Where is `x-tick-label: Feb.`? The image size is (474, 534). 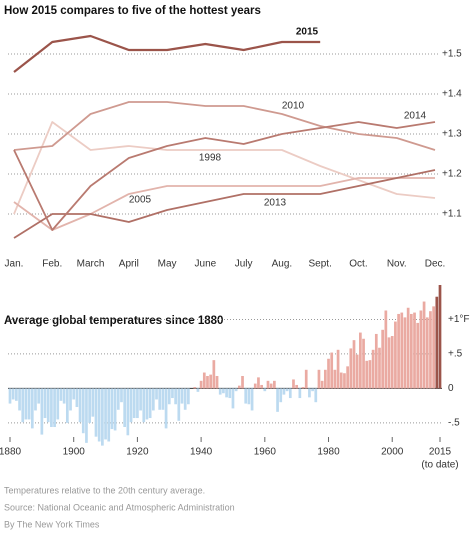
x-tick-label: Feb. is located at coordinates (52, 264).